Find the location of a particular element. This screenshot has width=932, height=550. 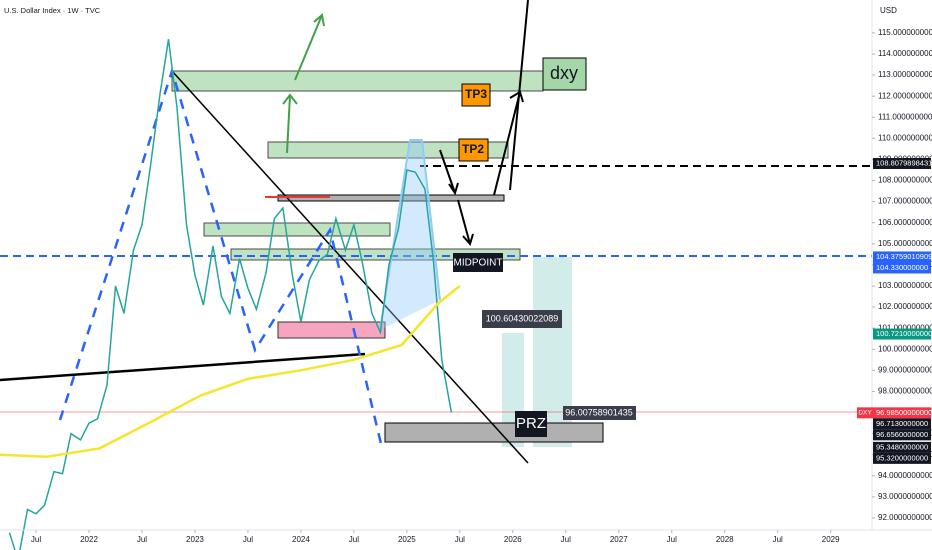

annotation: MIDPOINT is located at coordinates (478, 263).